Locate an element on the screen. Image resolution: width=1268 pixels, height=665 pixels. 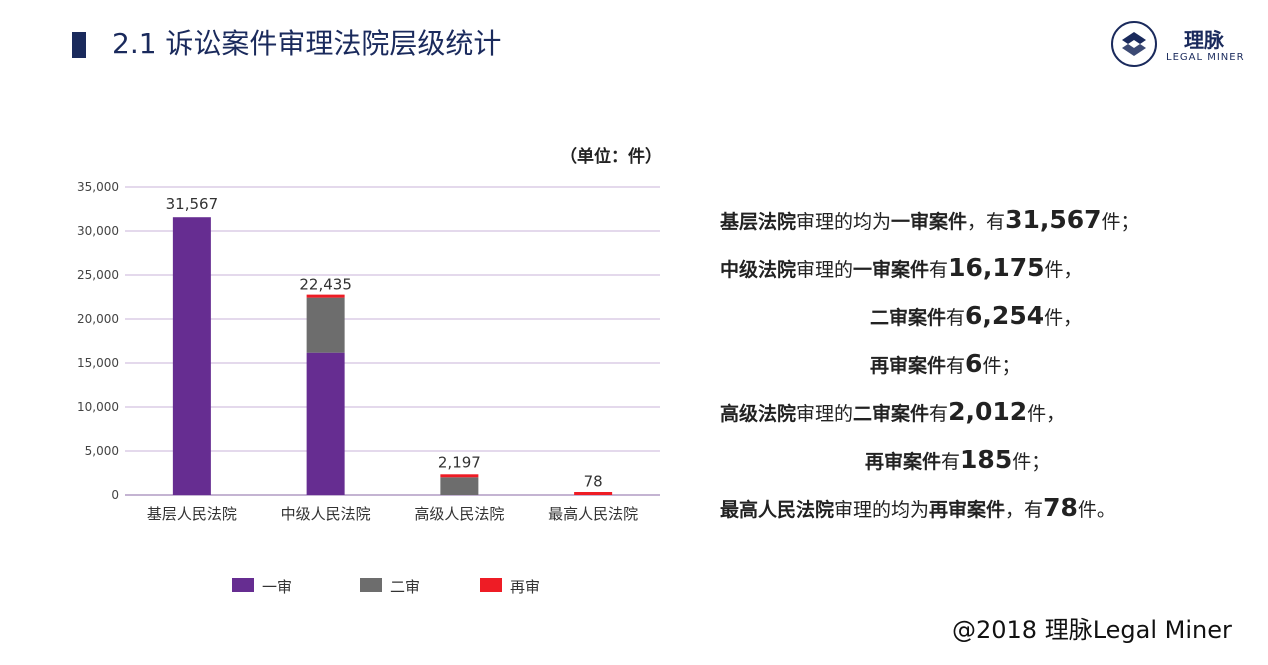
summary-segment: 基层法院 is located at coordinates (758, 222).